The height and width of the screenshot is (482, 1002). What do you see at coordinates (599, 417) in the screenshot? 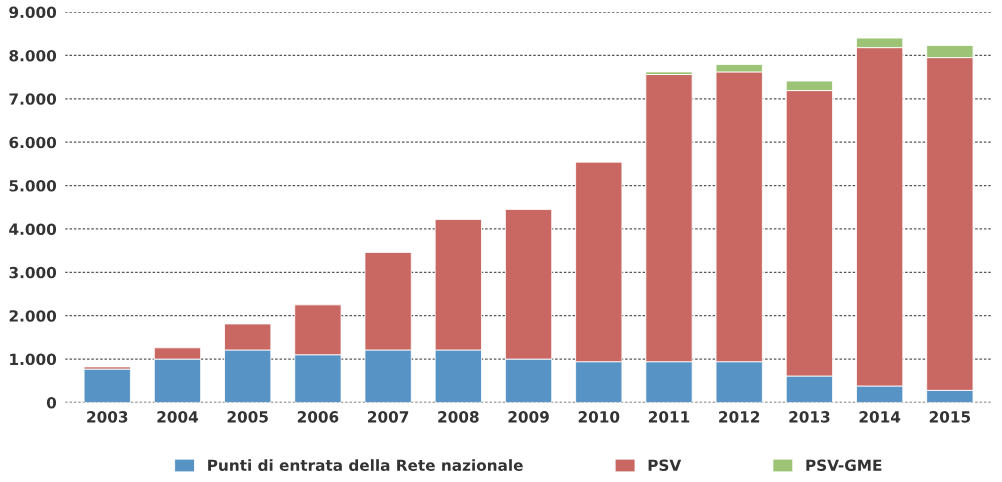
I see `x-tick-label: 2010` at bounding box center [599, 417].